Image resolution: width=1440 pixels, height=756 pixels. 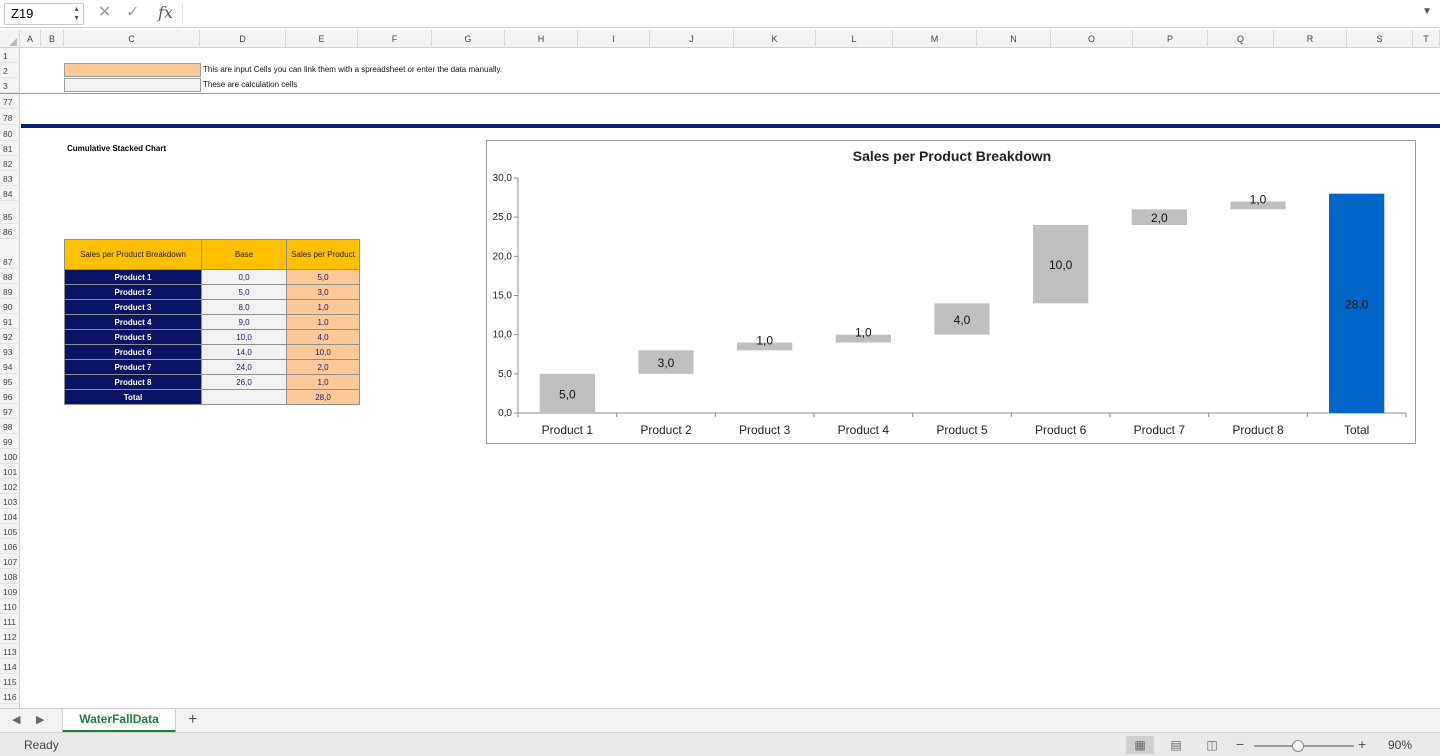 I want to click on column-header-l: L, so click(x=854, y=39).